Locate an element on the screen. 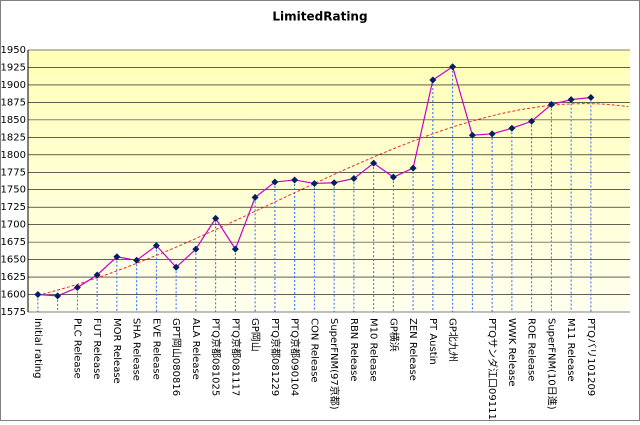 This screenshot has width=640, height=425. x-tick-label: PTQ京都081229 is located at coordinates (275, 357).